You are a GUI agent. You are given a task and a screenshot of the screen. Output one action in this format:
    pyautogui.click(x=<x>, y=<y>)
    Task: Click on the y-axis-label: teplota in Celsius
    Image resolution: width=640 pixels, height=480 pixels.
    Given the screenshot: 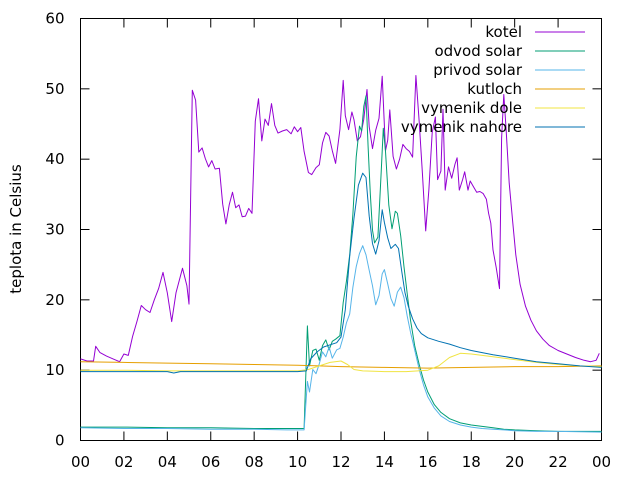 What is the action you would take?
    pyautogui.click(x=16, y=229)
    